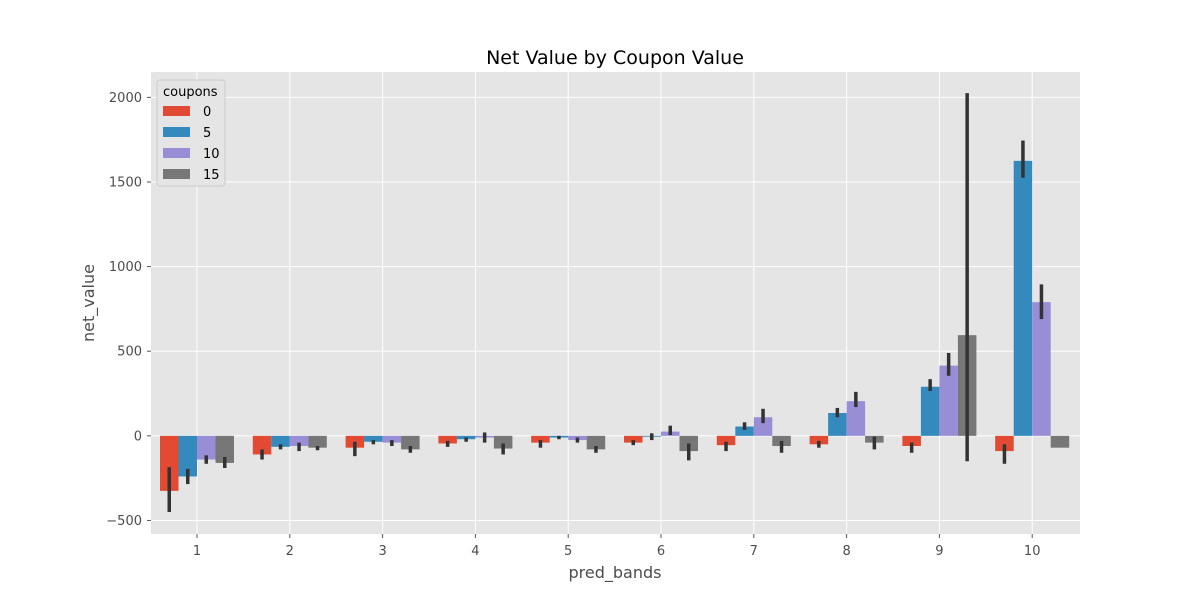  Describe the element at coordinates (124, 521) in the screenshot. I see `y-tick-label: −500` at that location.